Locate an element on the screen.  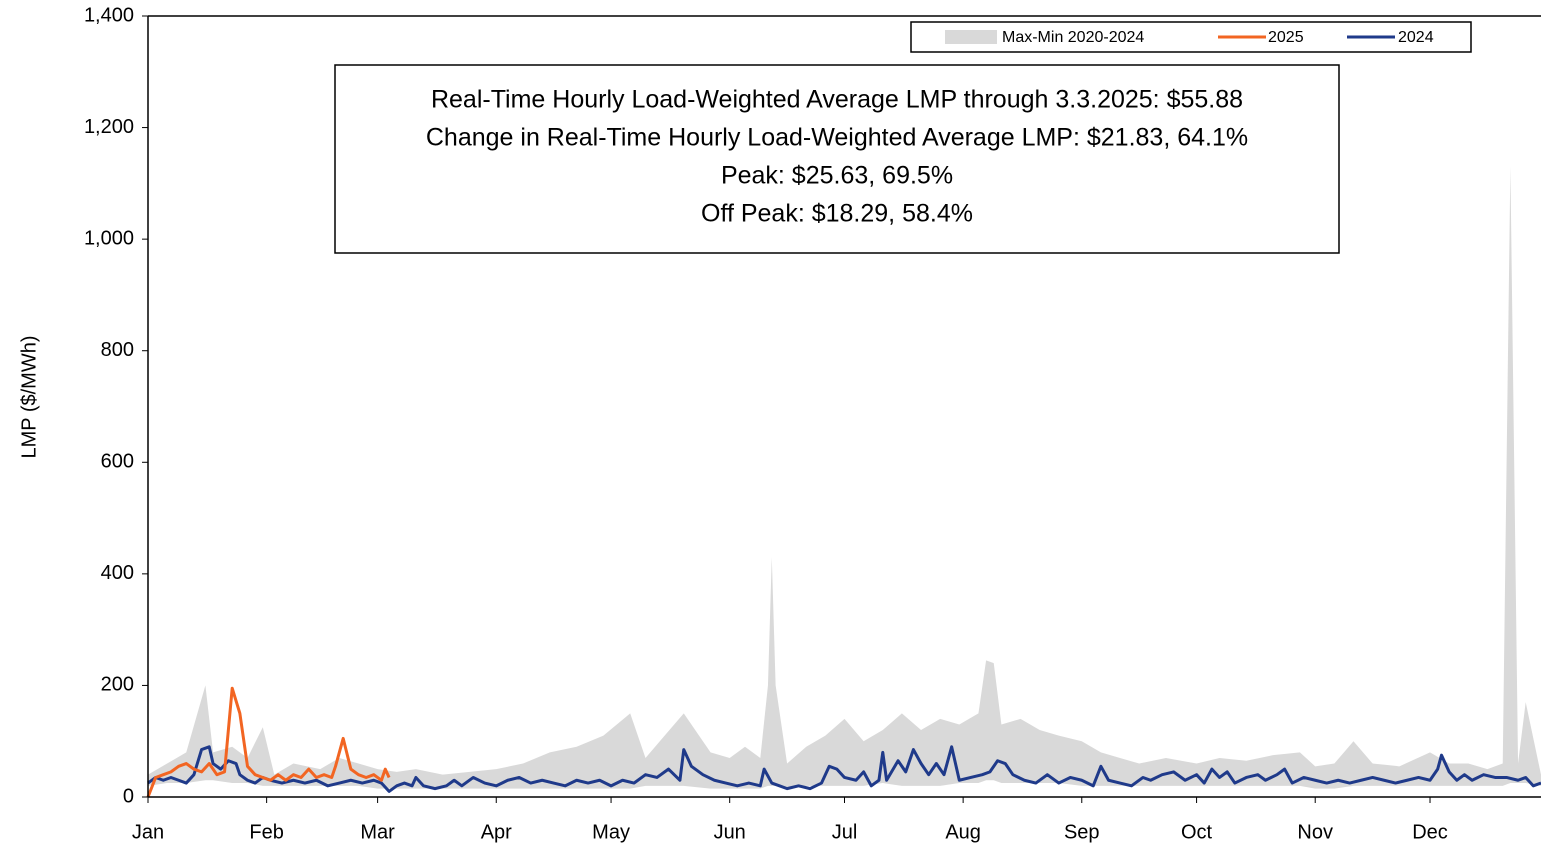
legend-swatch is located at coordinates (971, 37).